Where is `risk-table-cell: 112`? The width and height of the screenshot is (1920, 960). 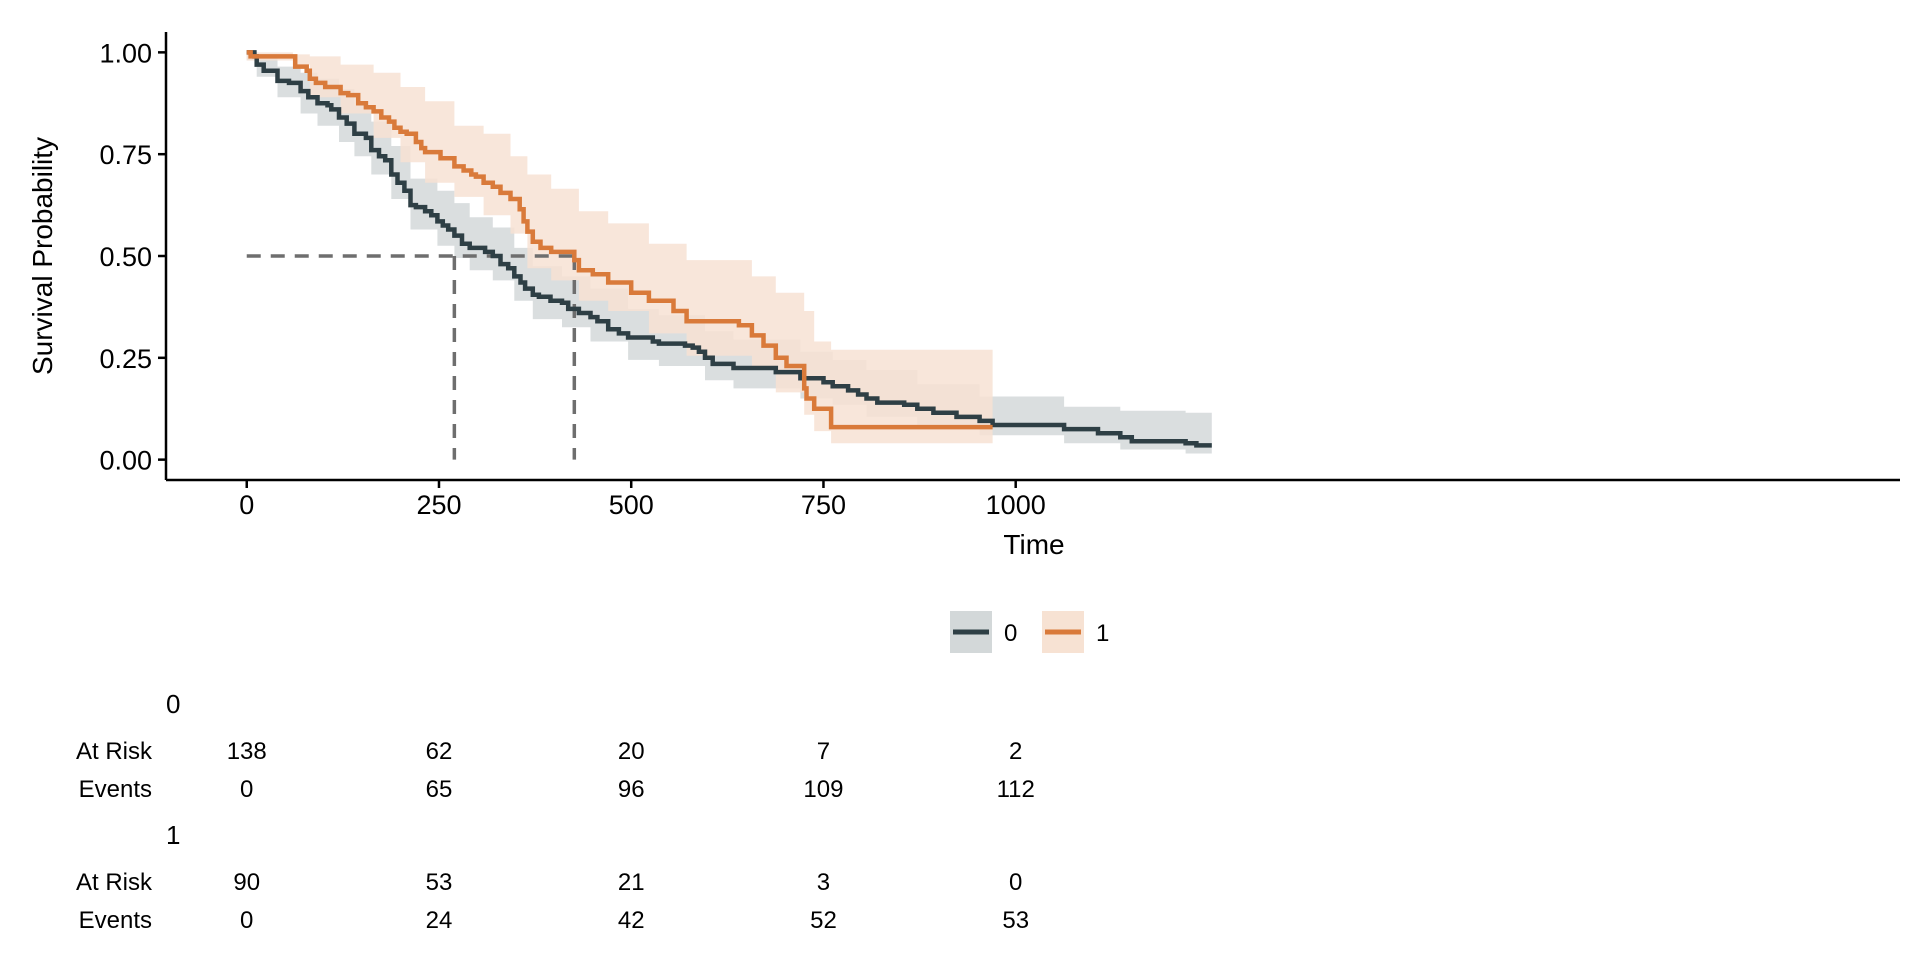
risk-table-cell: 112 is located at coordinates (1016, 789).